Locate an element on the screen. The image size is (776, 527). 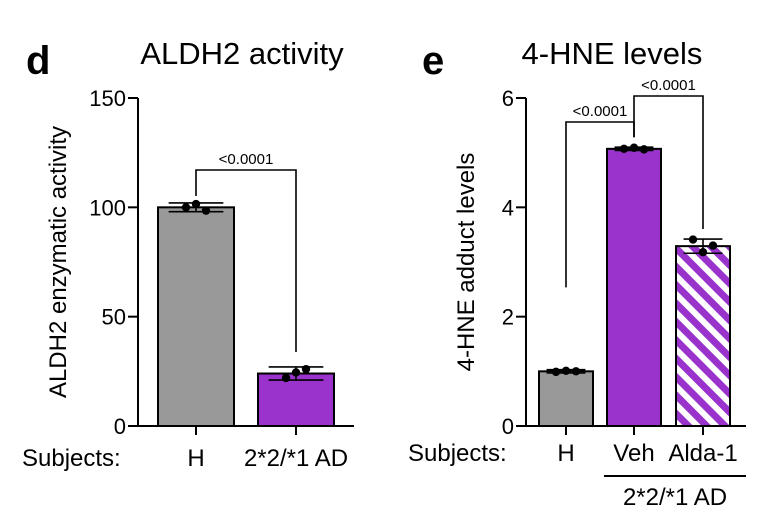
panel-d-x-tick-labels: H 2*2/*1 AD is located at coordinates (267, 458).